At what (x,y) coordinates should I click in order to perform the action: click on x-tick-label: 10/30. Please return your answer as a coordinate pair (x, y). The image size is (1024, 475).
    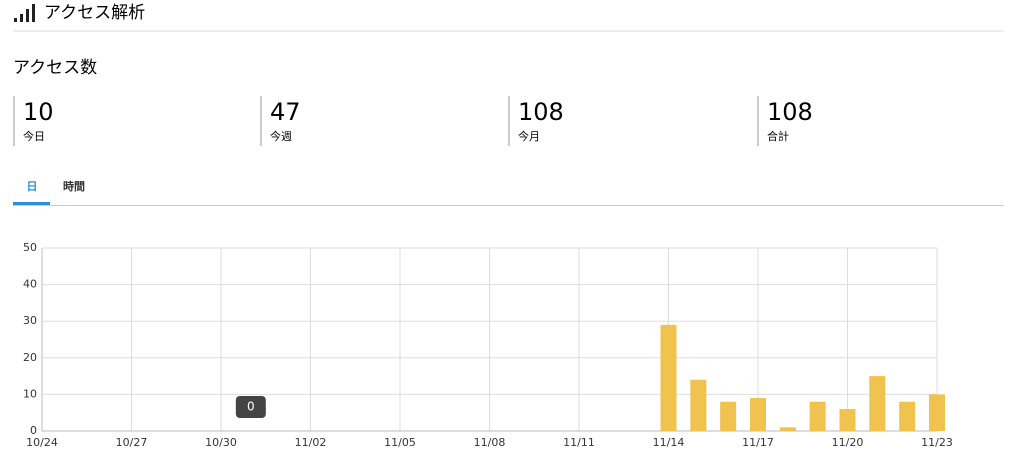
    Looking at the image, I should click on (221, 442).